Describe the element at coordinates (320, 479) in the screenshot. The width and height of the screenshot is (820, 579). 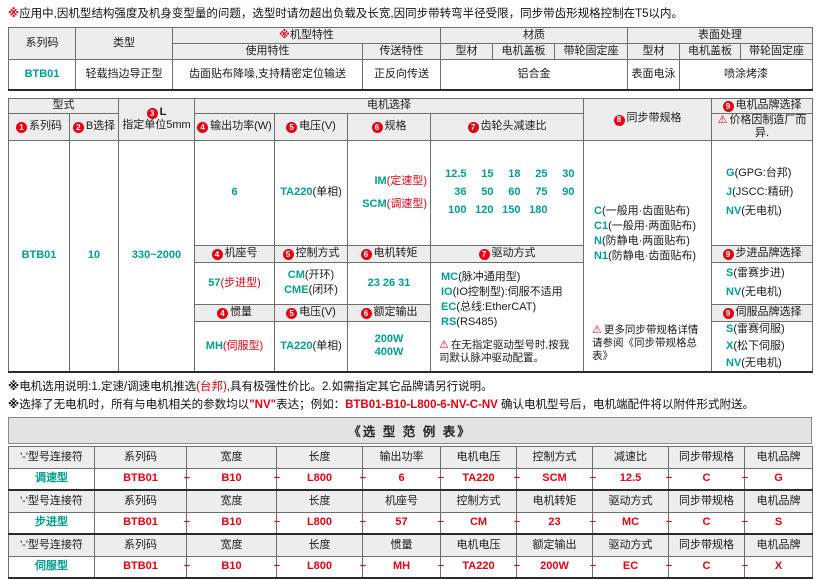
I see `value-cell: L800–` at that location.